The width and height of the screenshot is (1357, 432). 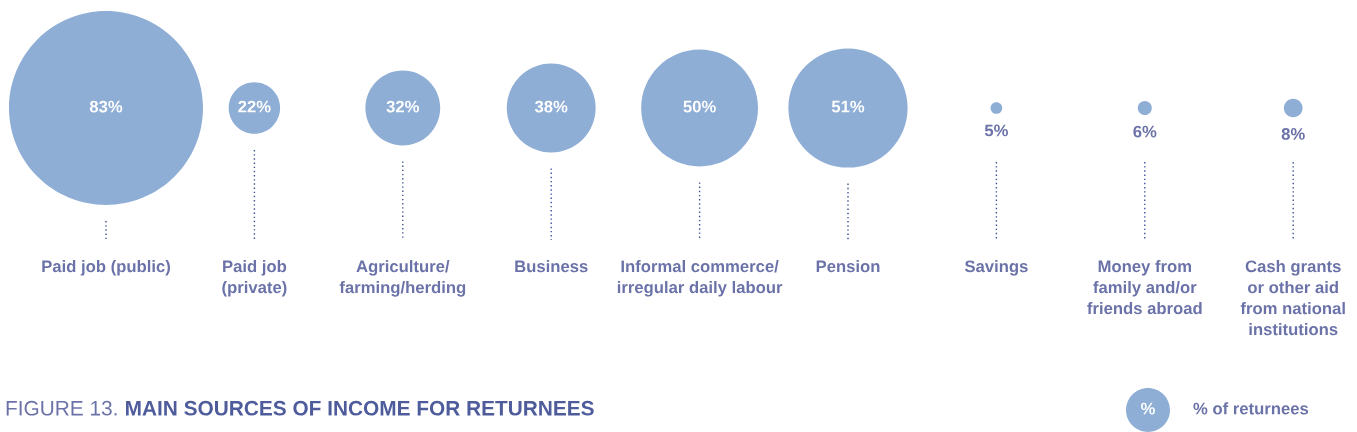 I want to click on text: MAIN SOURCES OF INCOME FOR RETURNEES, so click(x=360, y=408).